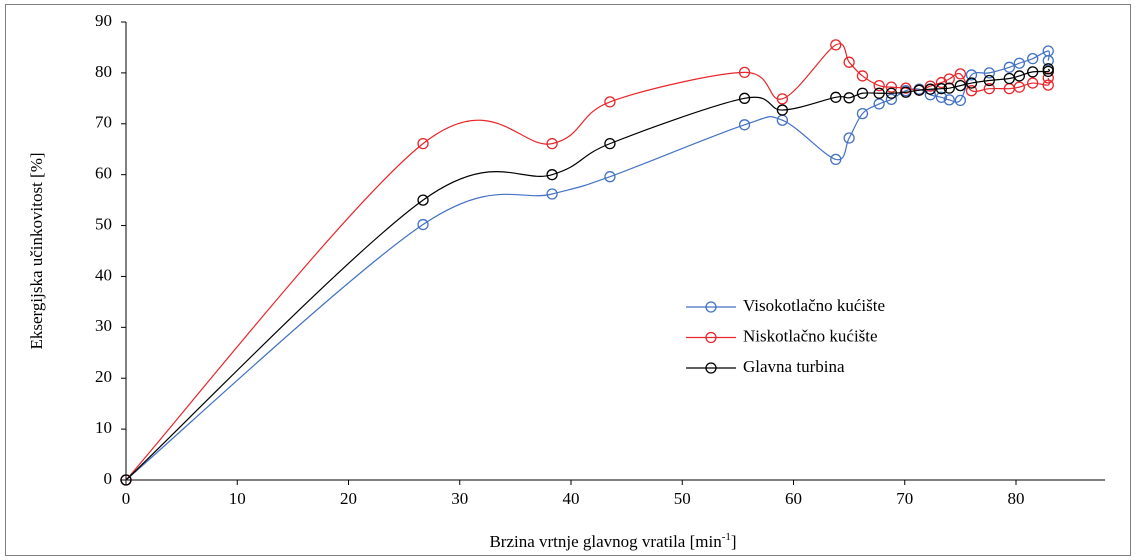  What do you see at coordinates (810, 335) in the screenshot?
I see `legend-label: Niskotlačno kućište` at bounding box center [810, 335].